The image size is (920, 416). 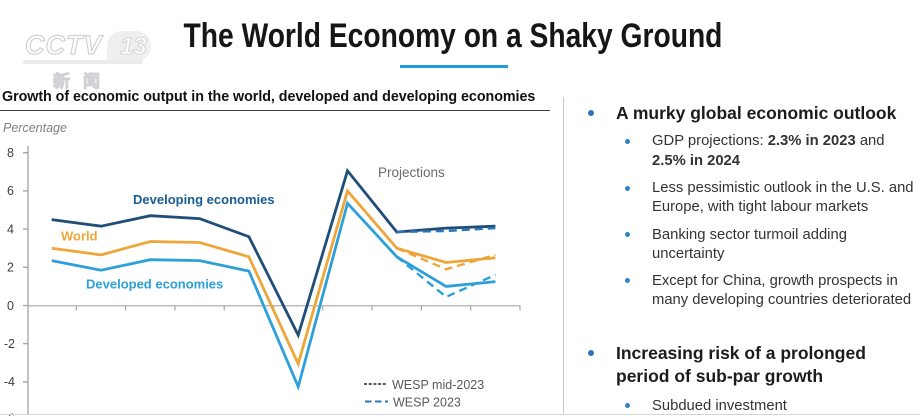 What do you see at coordinates (10, 306) in the screenshot?
I see `svg-text: 0` at bounding box center [10, 306].